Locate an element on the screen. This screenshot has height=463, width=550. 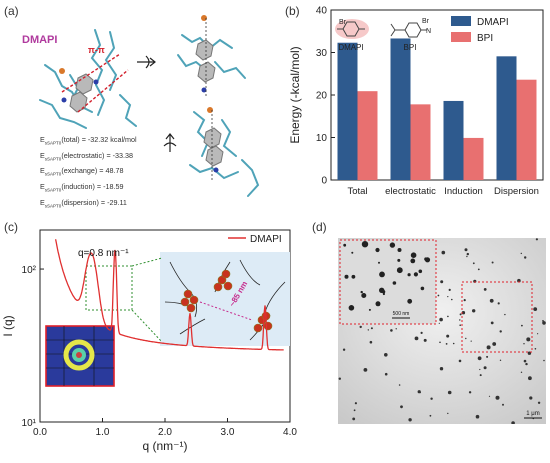
bar-dmapi-electrostatic is located at coordinates (400, 109).